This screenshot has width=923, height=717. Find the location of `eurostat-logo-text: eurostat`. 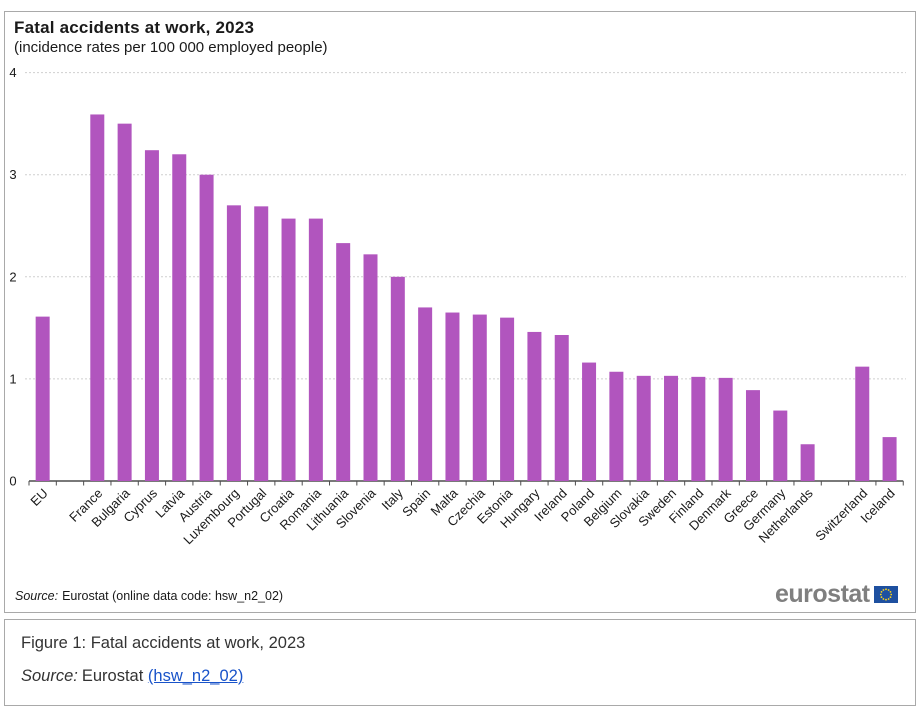

eurostat-logo-text: eurostat is located at coordinates (822, 594).